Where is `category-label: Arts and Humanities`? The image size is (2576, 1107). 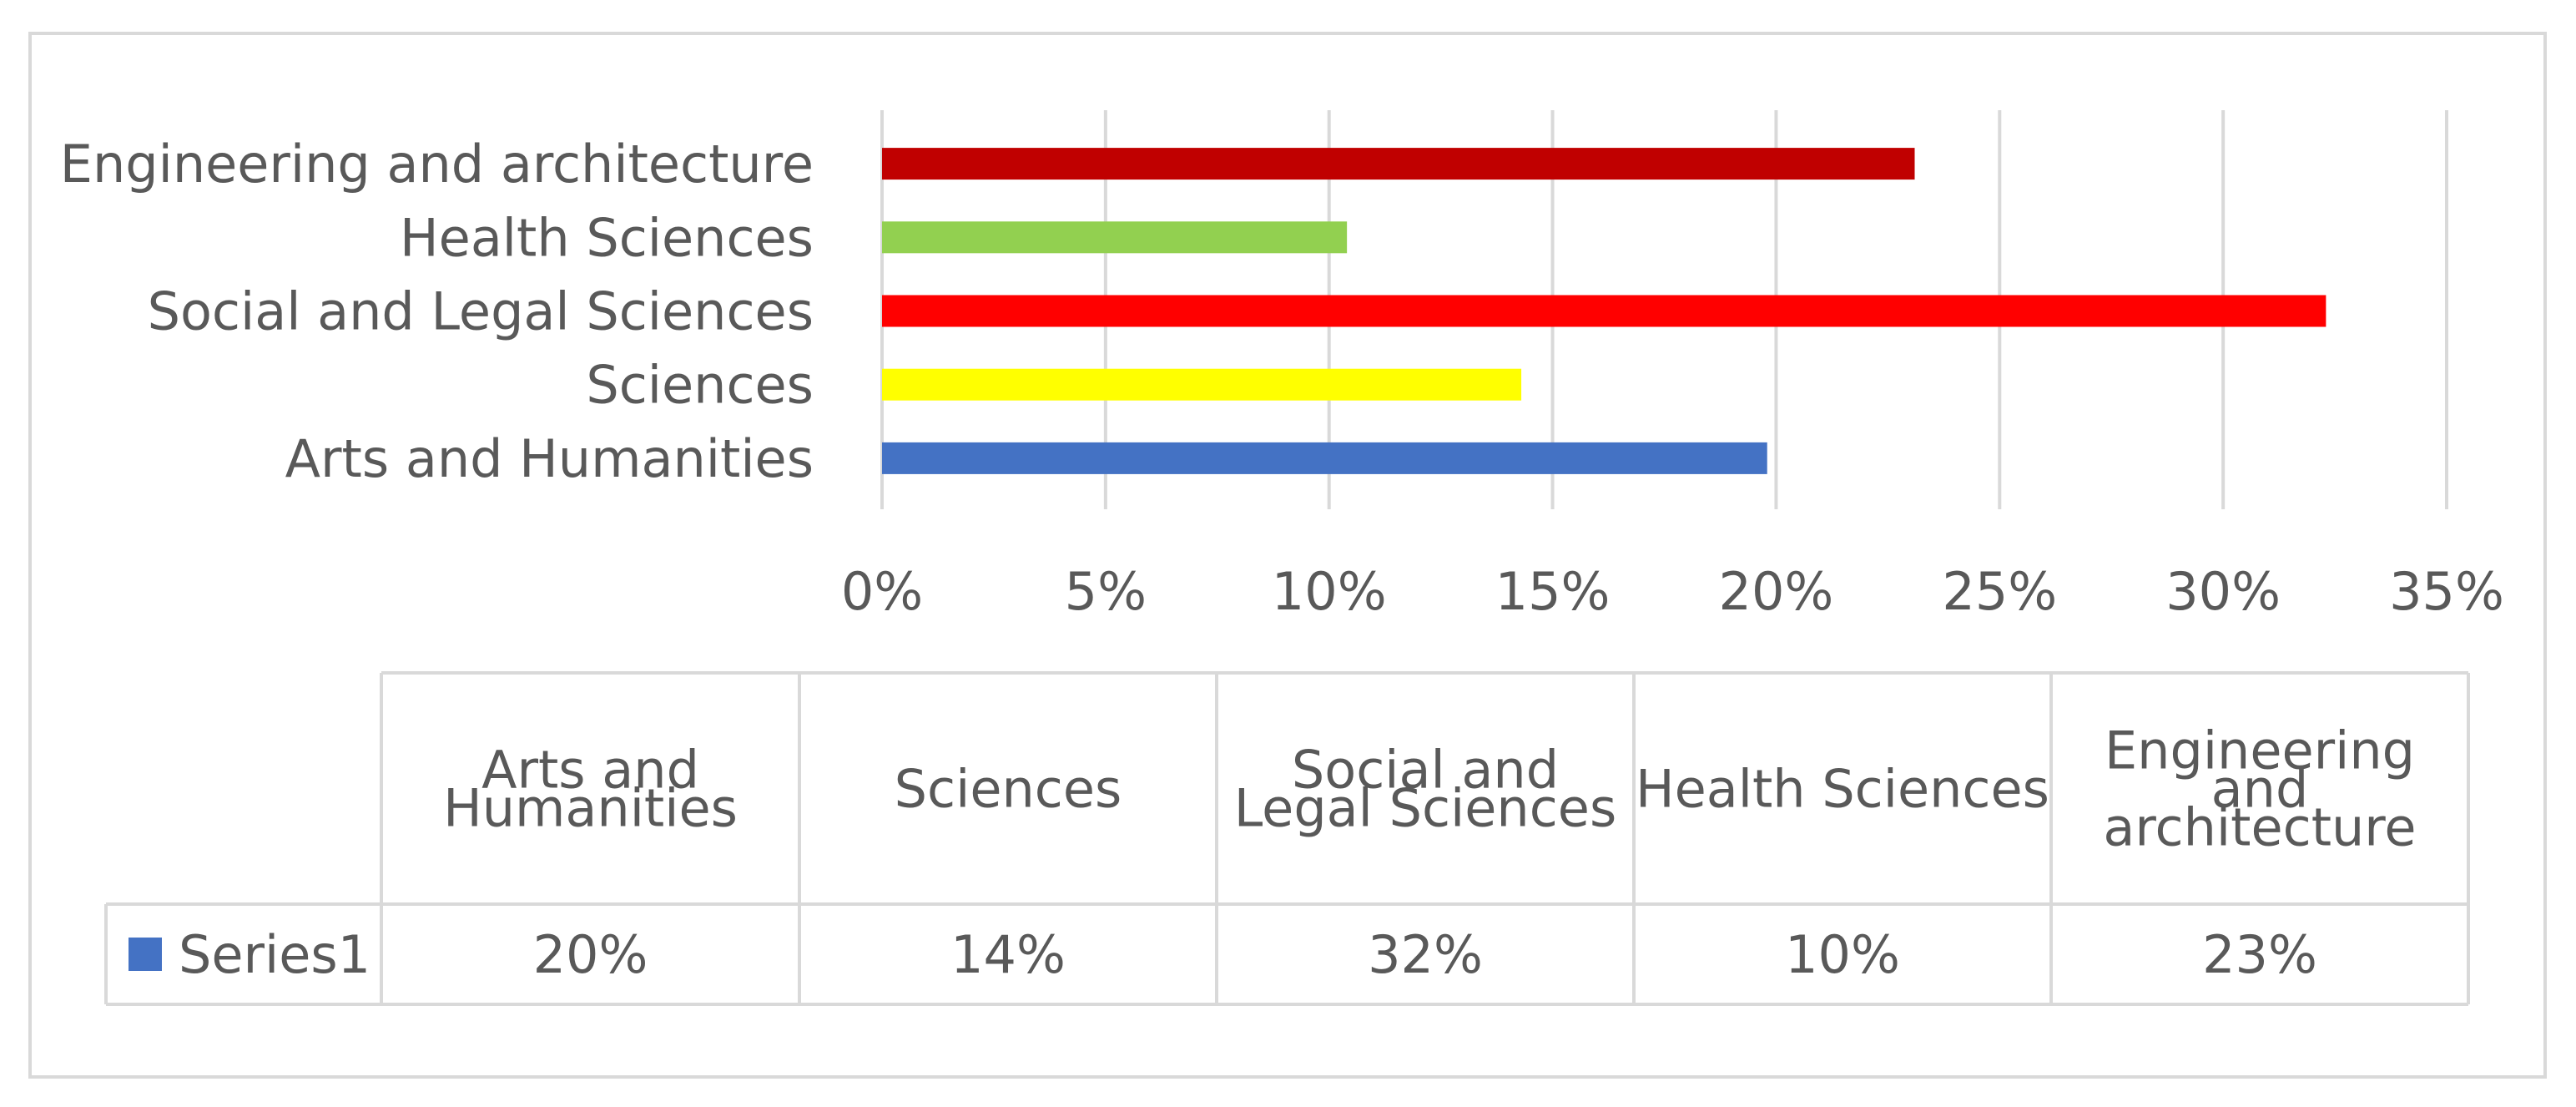
category-label: Arts and Humanities is located at coordinates (549, 459).